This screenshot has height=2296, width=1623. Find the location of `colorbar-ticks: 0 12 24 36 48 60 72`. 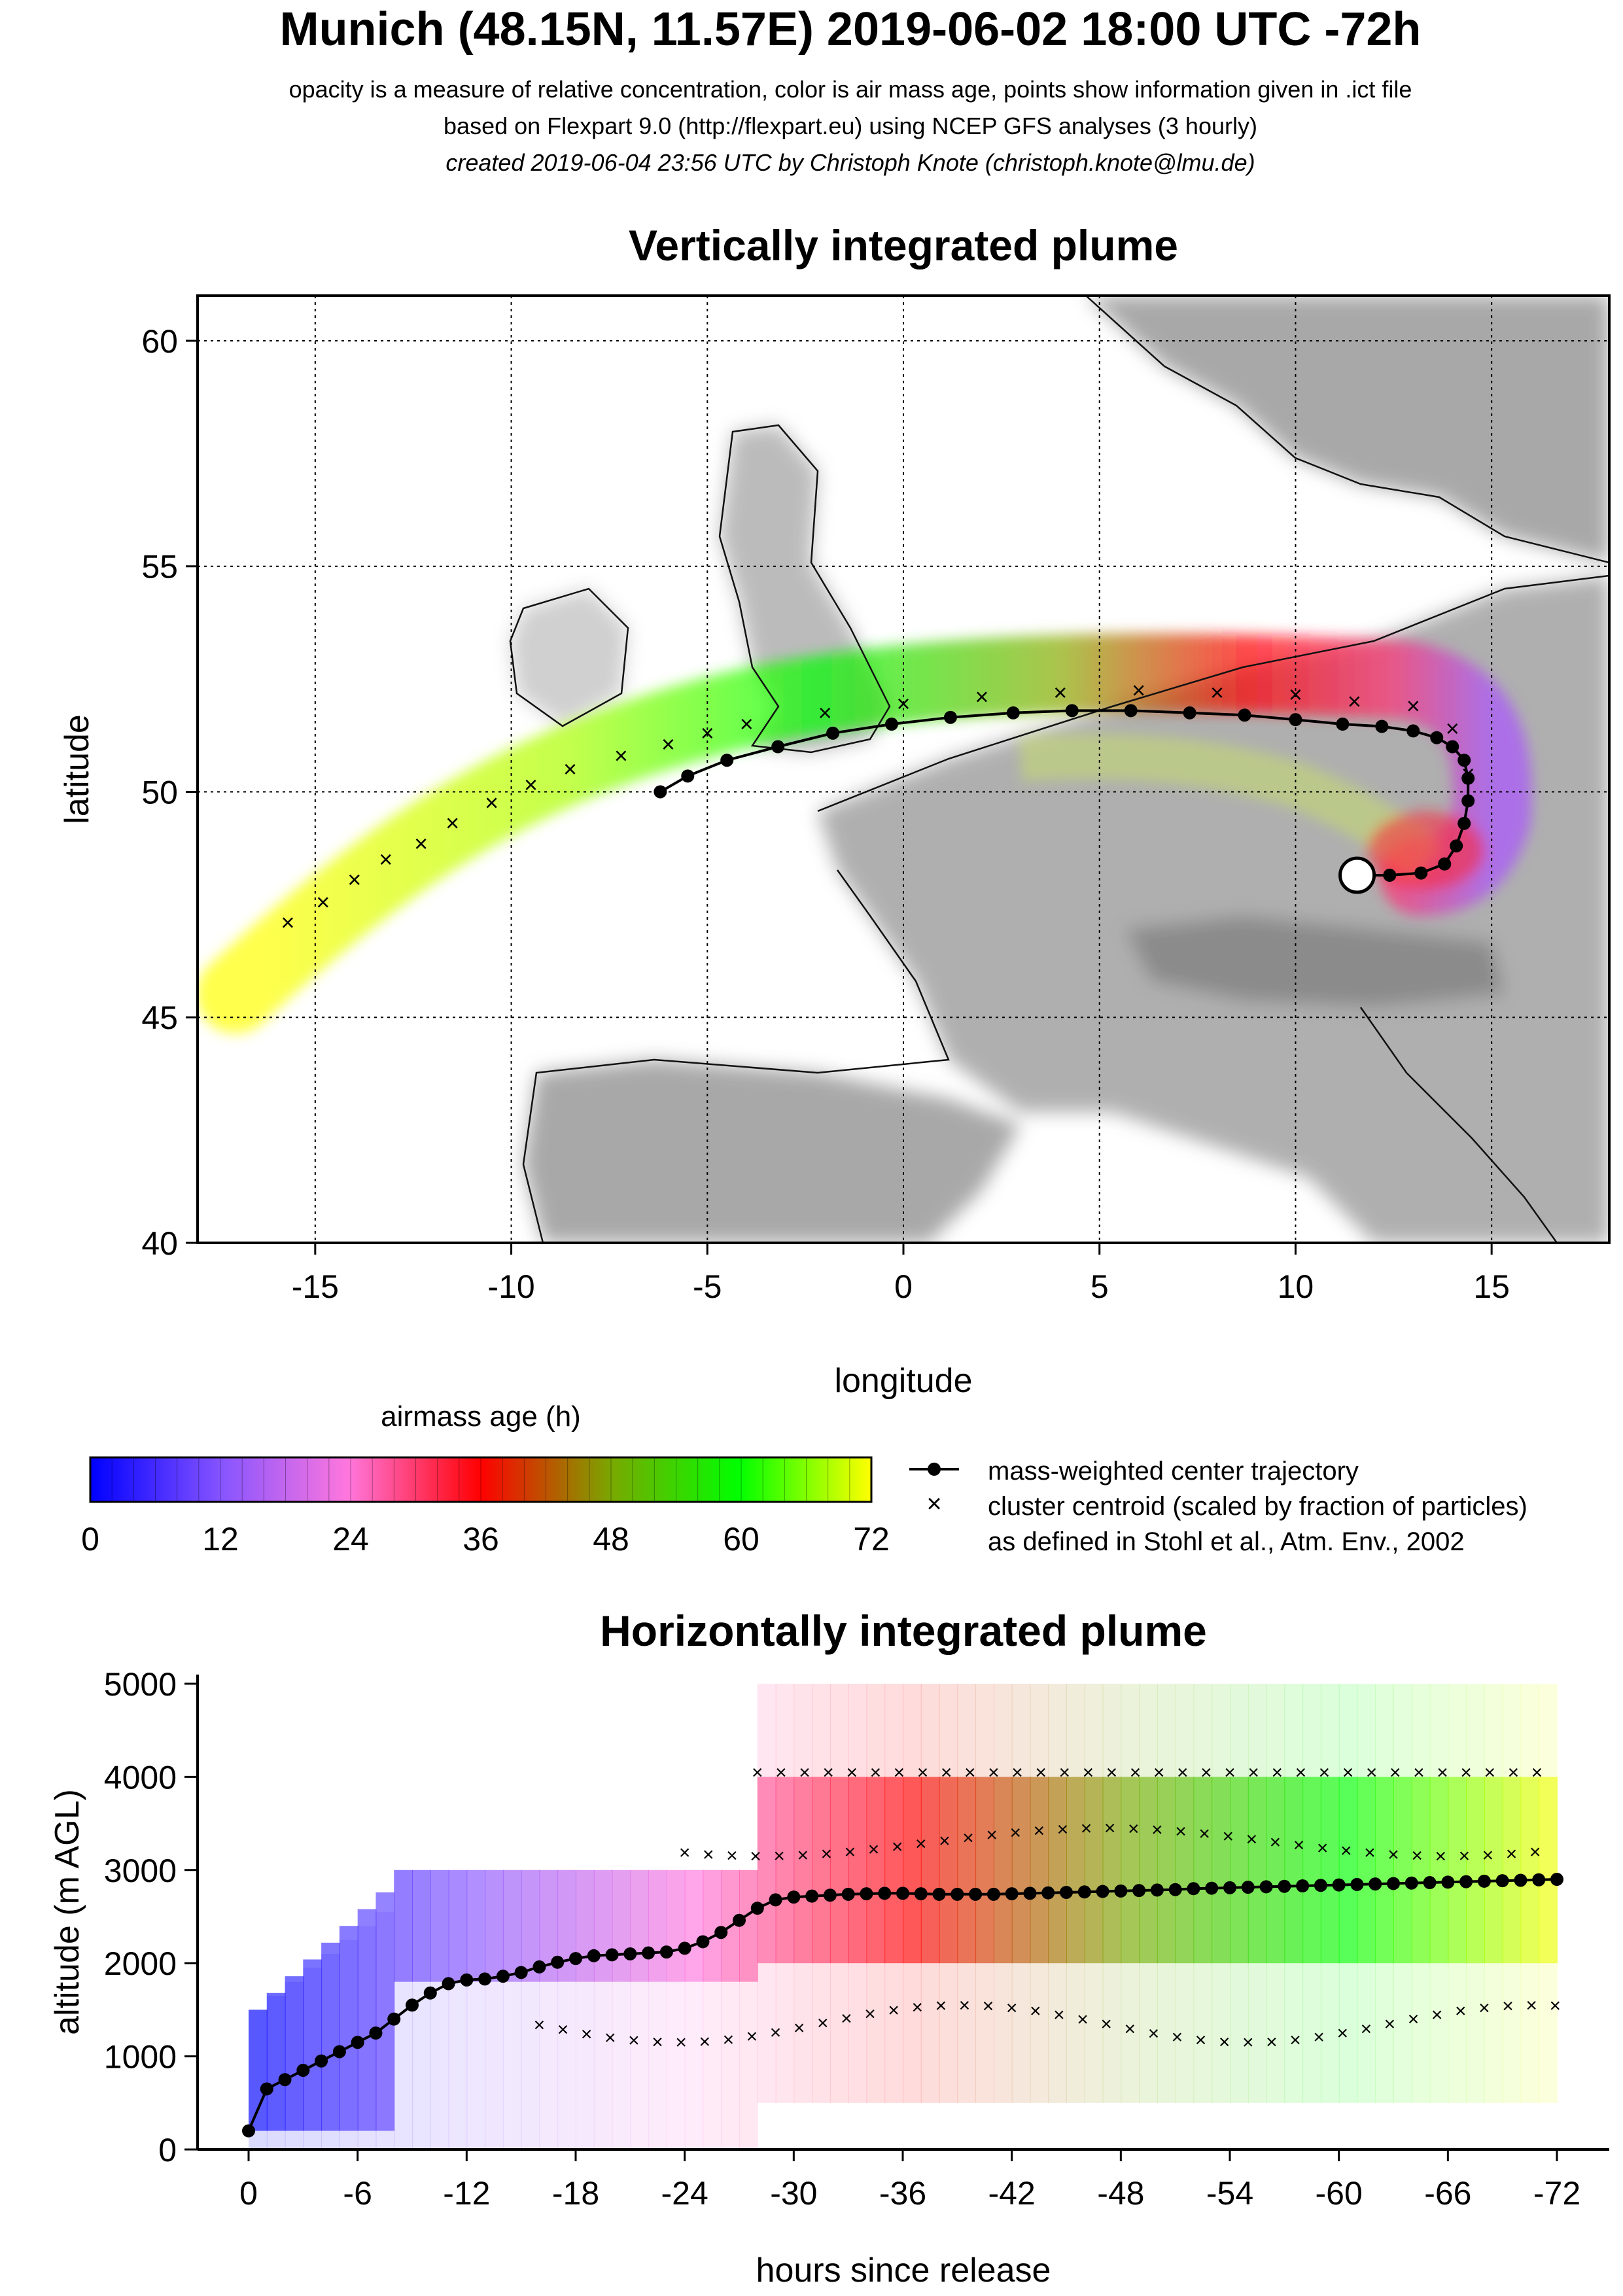

colorbar-ticks: 0 12 24 36 48 60 72 is located at coordinates (485, 1539).